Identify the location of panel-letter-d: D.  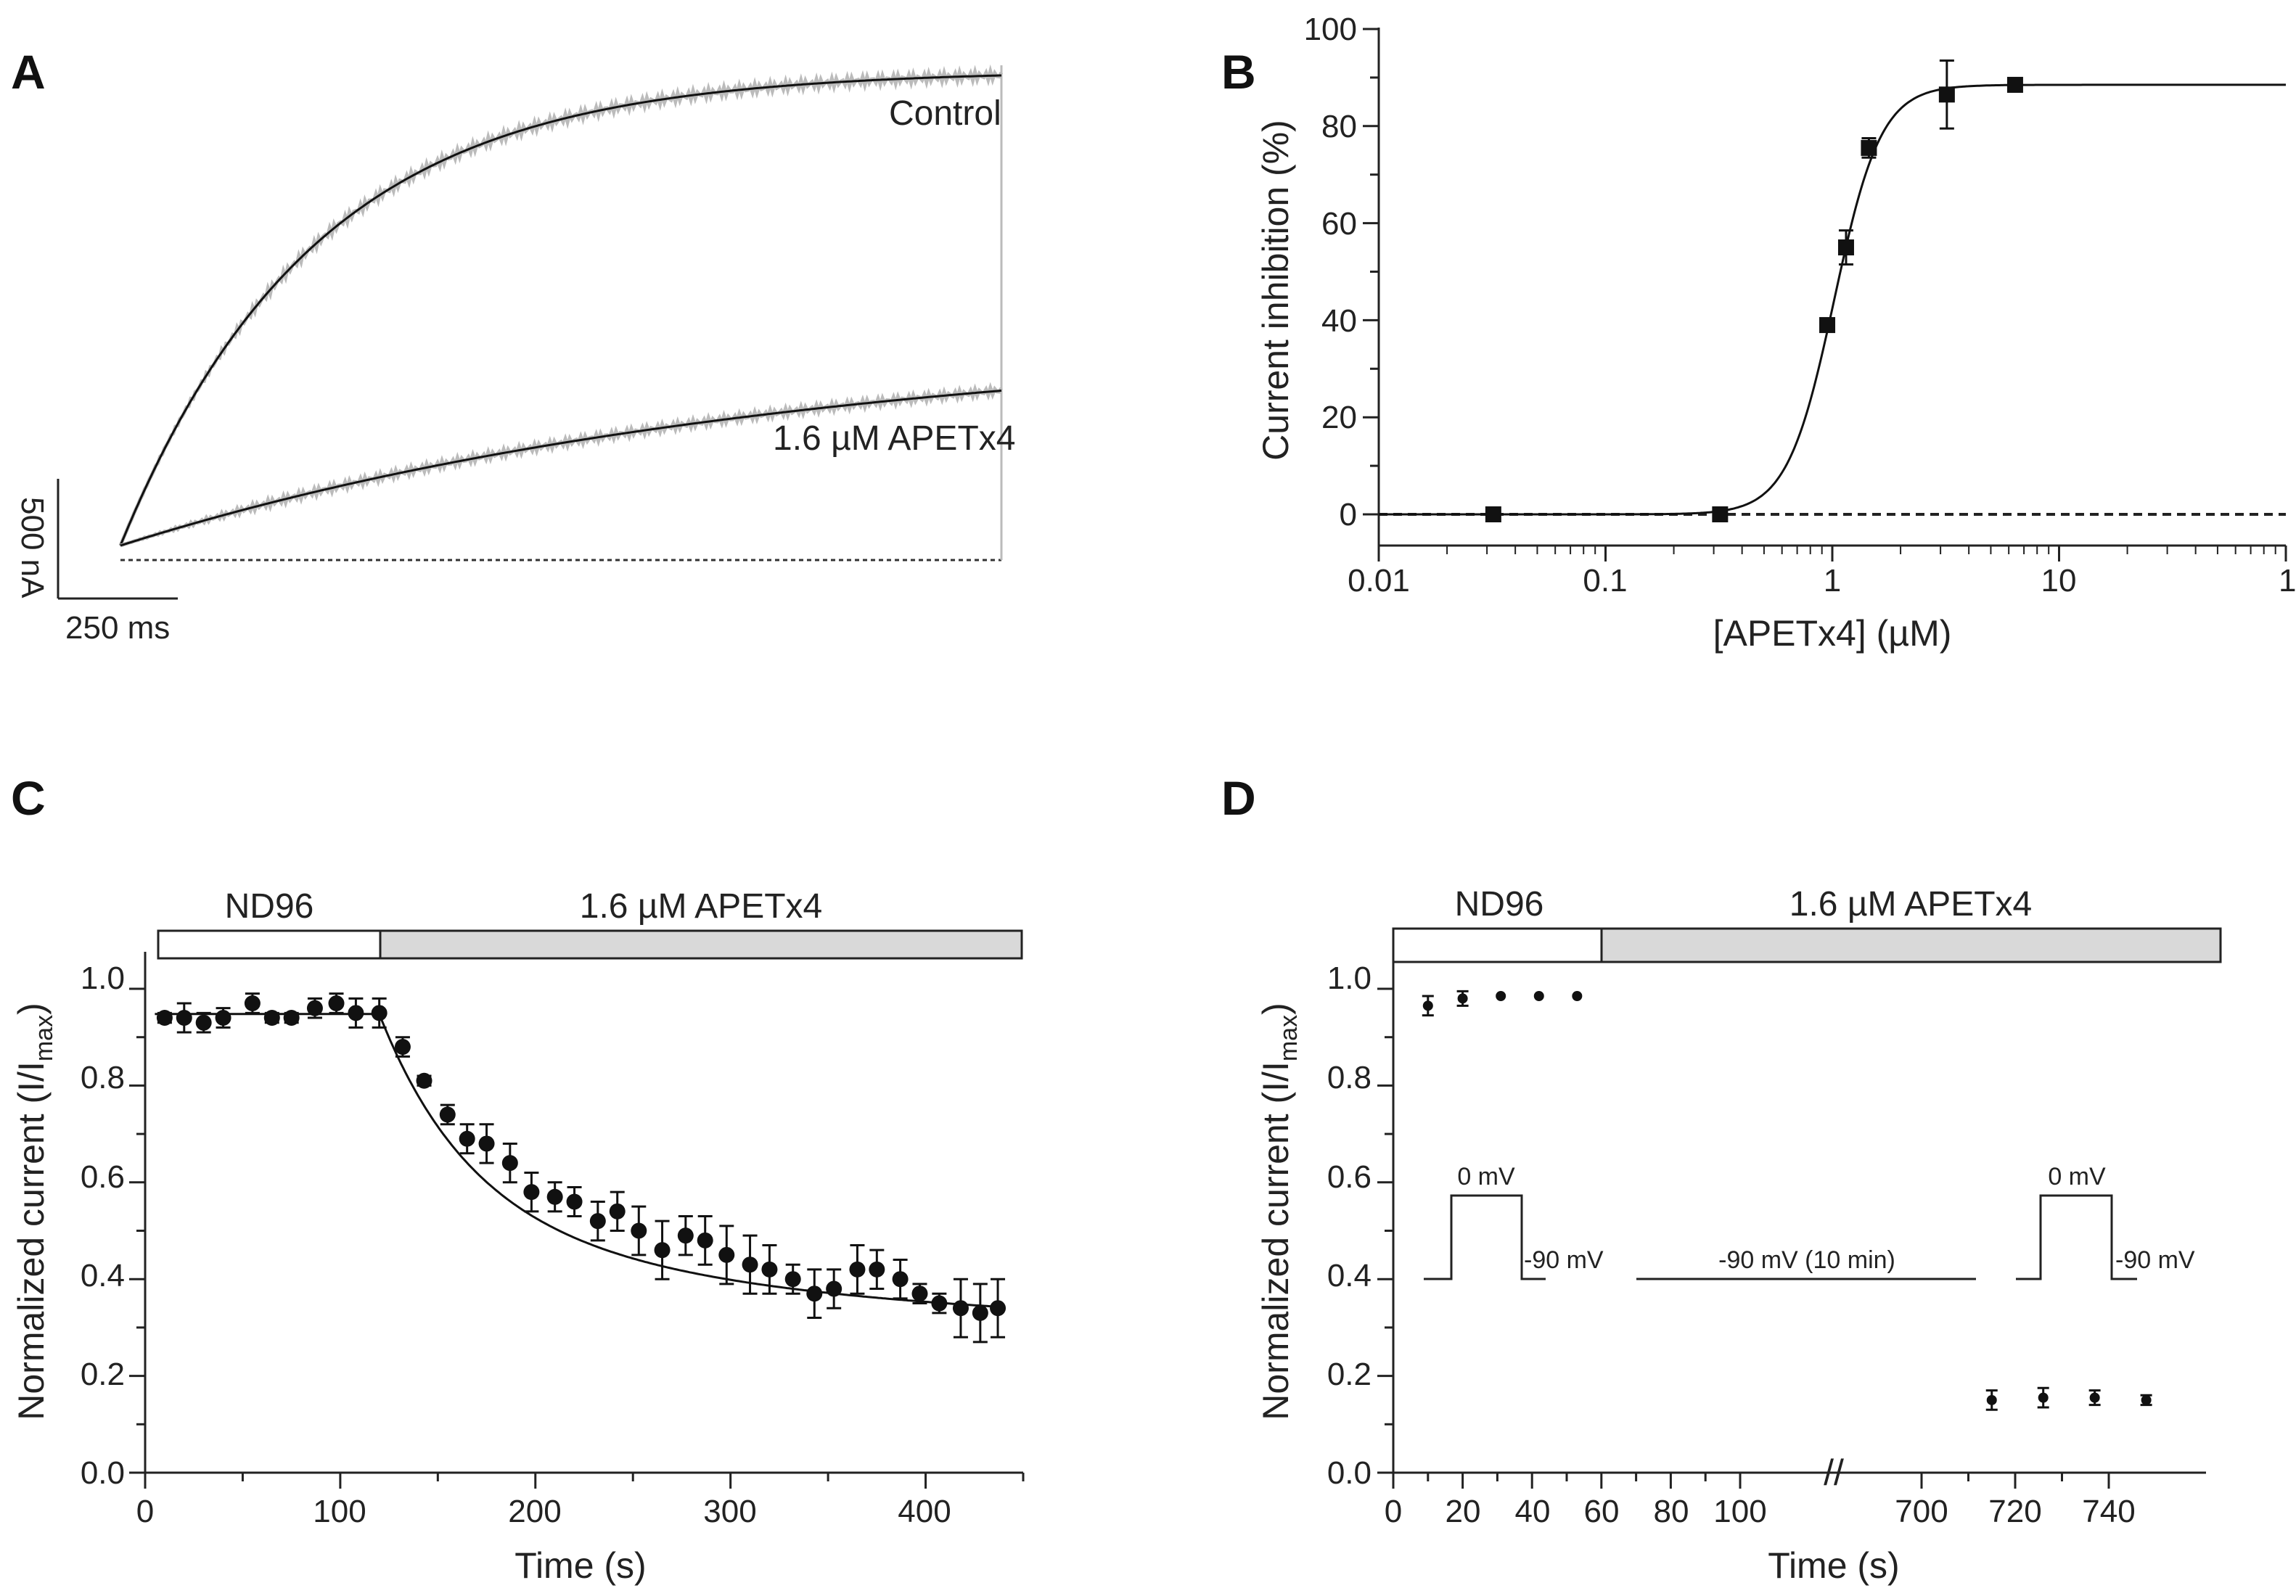
(1238, 798).